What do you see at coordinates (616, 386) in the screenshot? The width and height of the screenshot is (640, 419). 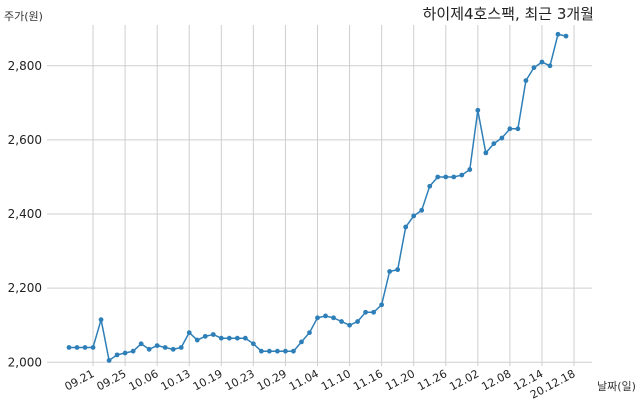 I see `x-axis-label: 날짜(일)` at bounding box center [616, 386].